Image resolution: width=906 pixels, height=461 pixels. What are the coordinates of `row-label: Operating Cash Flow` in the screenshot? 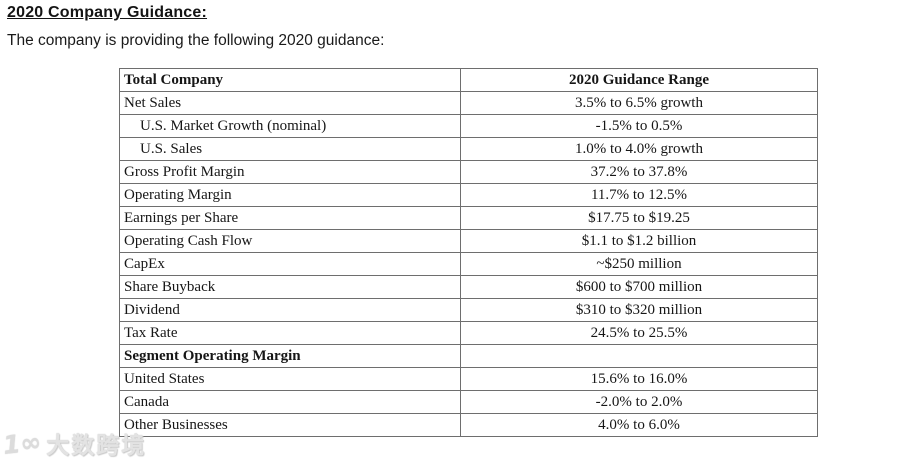 It's located at (290, 241).